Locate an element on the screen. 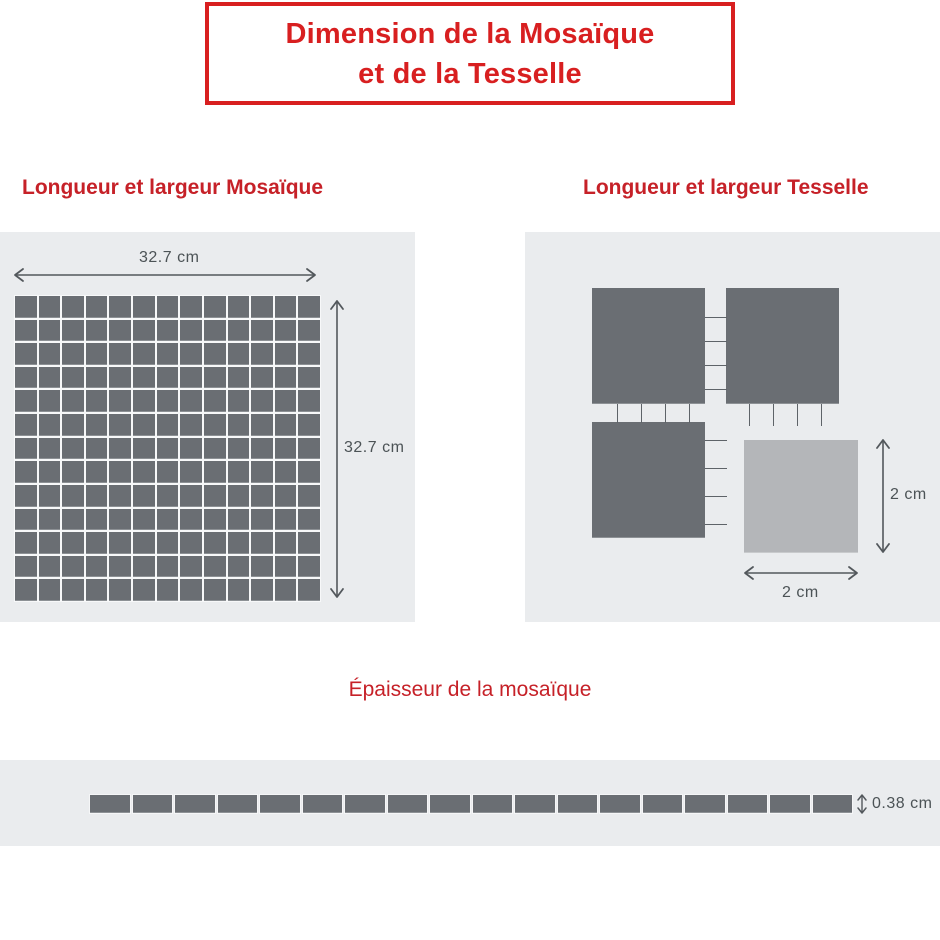  title-line-2: et de la Tesselle is located at coordinates (470, 73).